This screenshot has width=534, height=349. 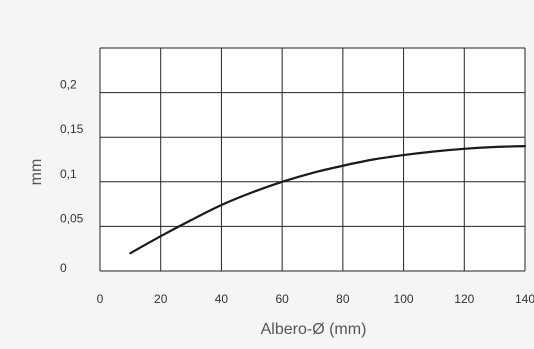 What do you see at coordinates (36, 172) in the screenshot?
I see `y-axis-label: mm` at bounding box center [36, 172].